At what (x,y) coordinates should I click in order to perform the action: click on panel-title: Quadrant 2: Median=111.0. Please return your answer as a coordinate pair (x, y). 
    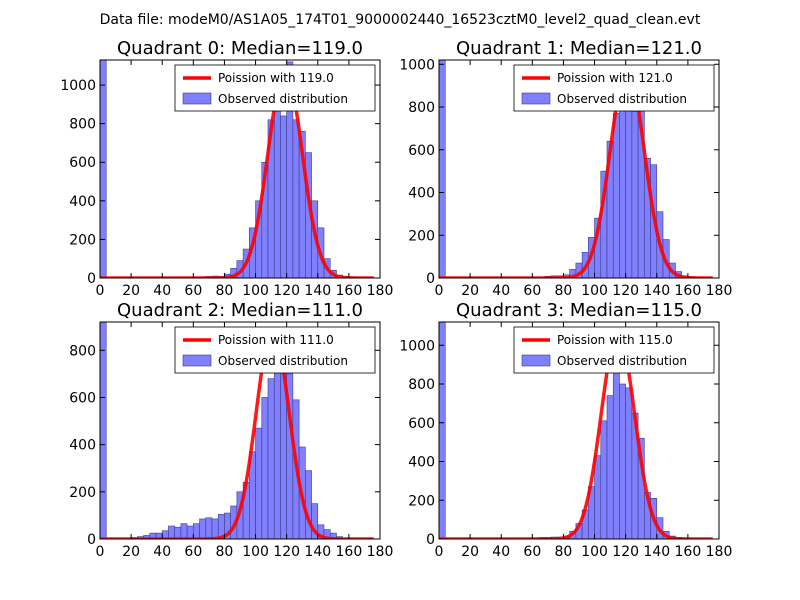
    Looking at the image, I should click on (240, 310).